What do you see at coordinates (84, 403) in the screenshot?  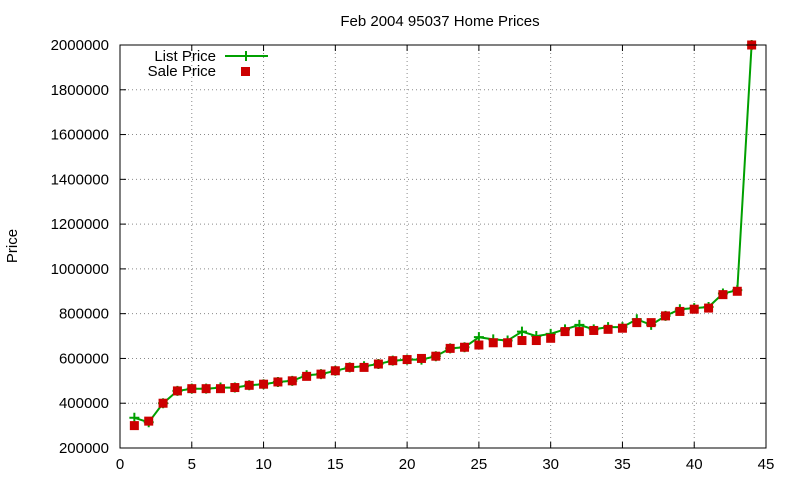 I see `y-tick-label: 400000` at bounding box center [84, 403].